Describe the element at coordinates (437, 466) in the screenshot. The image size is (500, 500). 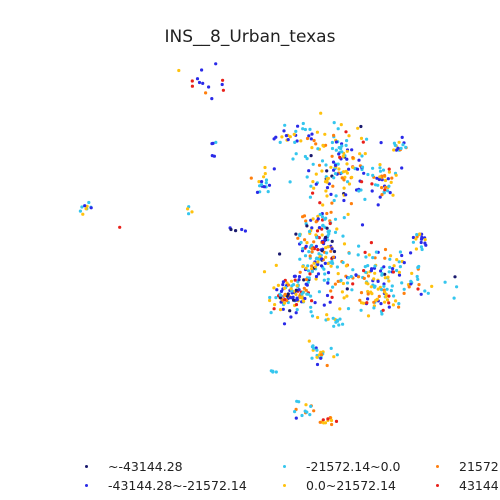
I see `legend-marker` at that location.